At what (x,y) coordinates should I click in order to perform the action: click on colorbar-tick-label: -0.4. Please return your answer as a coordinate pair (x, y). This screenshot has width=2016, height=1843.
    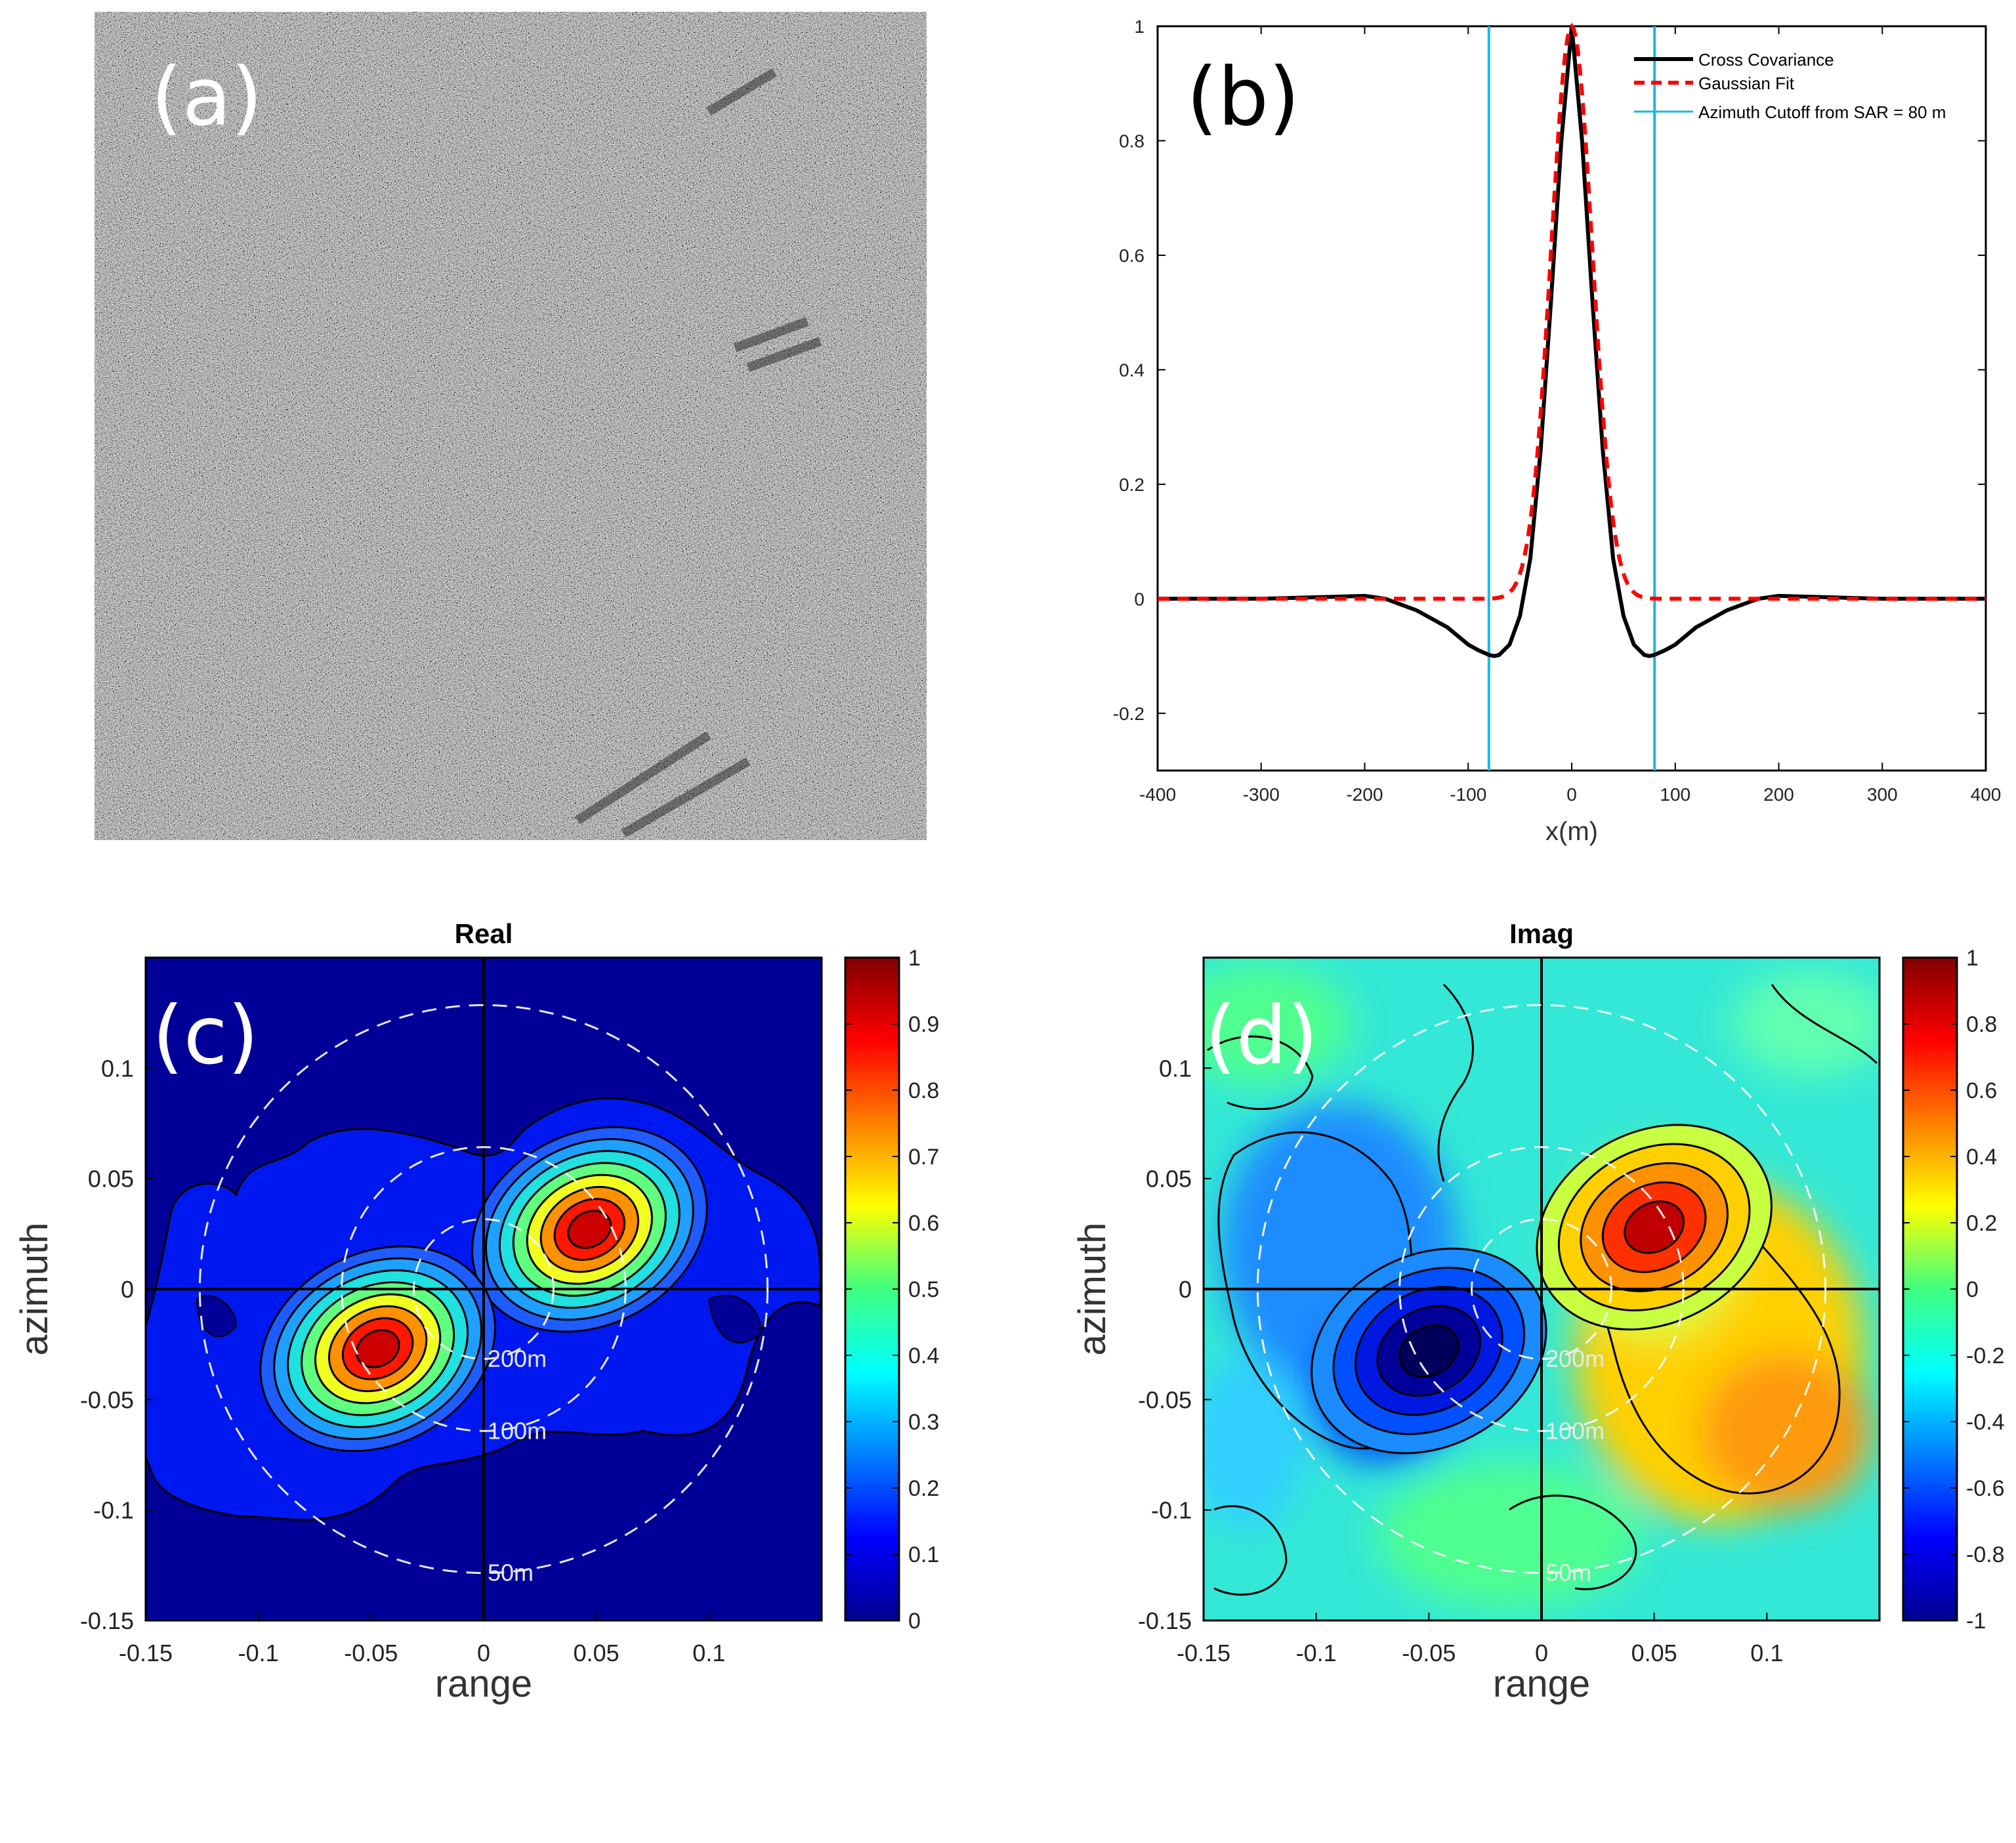
    Looking at the image, I should click on (1985, 1423).